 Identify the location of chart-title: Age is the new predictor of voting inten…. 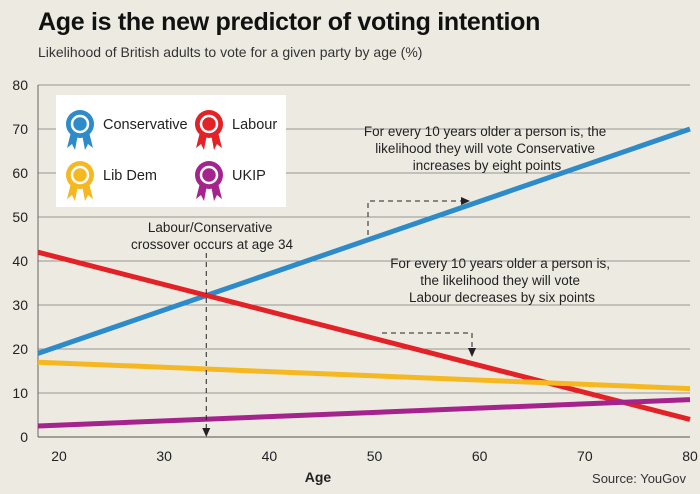
(289, 22).